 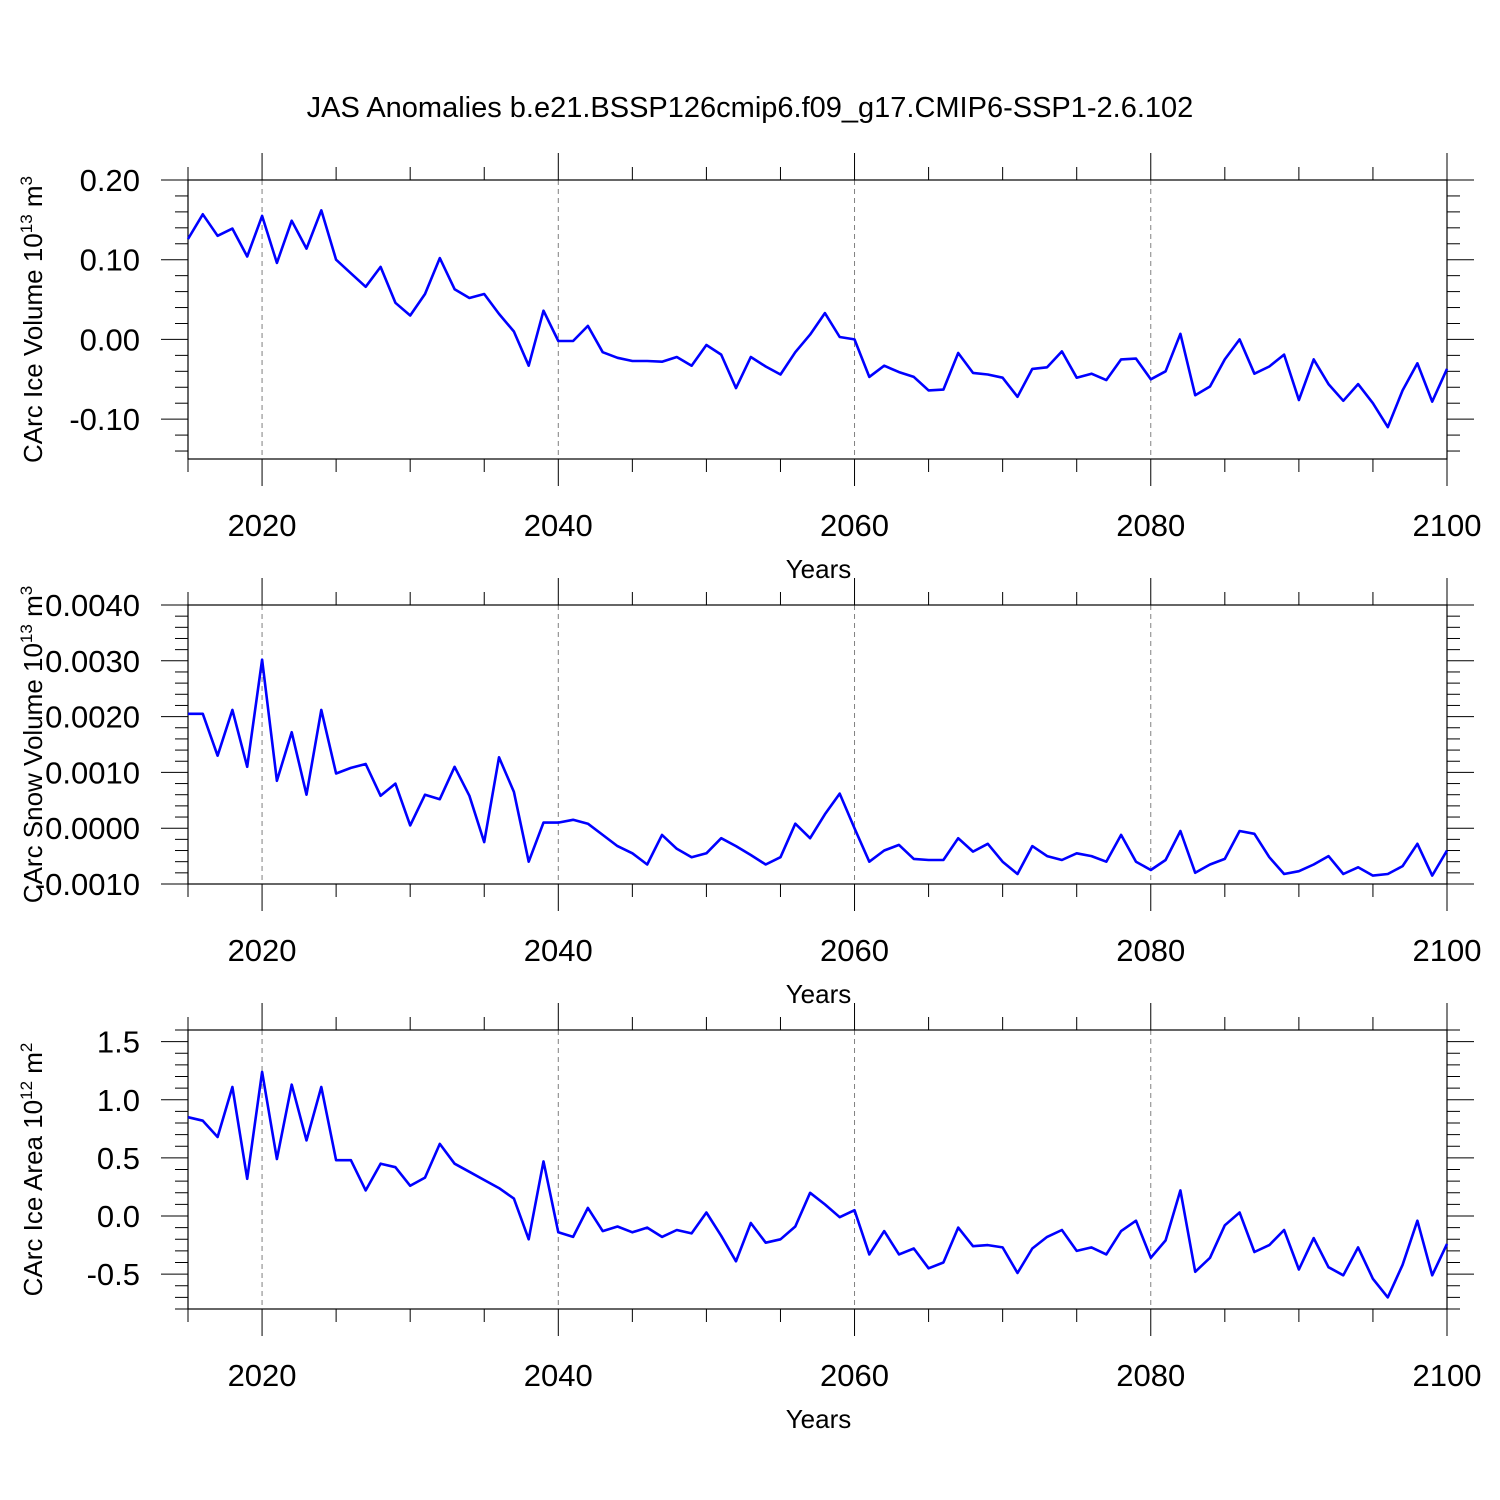 What do you see at coordinates (92, 605) in the screenshot?
I see `y-tick-label: 0.0040` at bounding box center [92, 605].